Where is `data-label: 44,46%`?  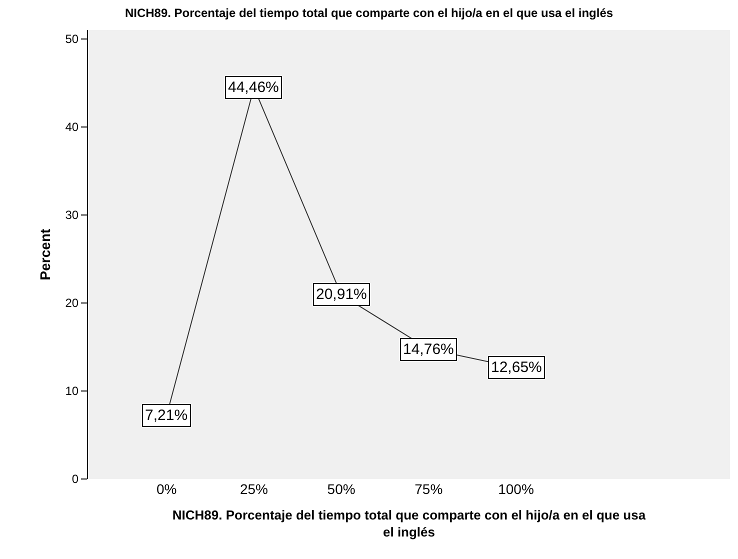 data-label: 44,46% is located at coordinates (253, 87).